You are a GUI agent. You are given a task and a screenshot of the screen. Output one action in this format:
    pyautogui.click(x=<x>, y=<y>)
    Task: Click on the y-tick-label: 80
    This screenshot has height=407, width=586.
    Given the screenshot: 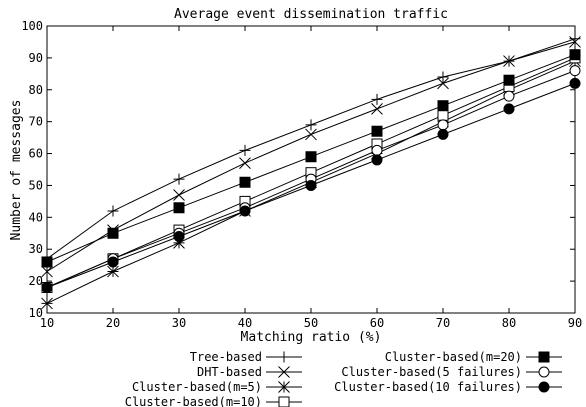 What is the action you would take?
    pyautogui.click(x=36, y=90)
    